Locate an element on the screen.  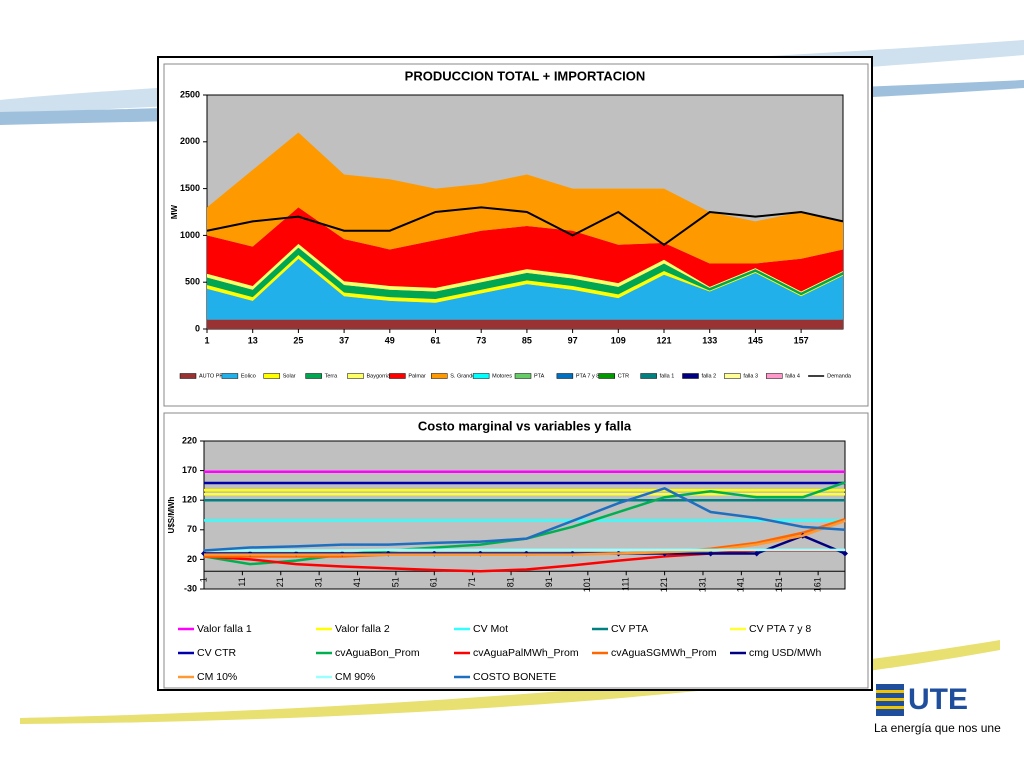
y-axis-label: U$S/MWh is located at coordinates (171, 514).